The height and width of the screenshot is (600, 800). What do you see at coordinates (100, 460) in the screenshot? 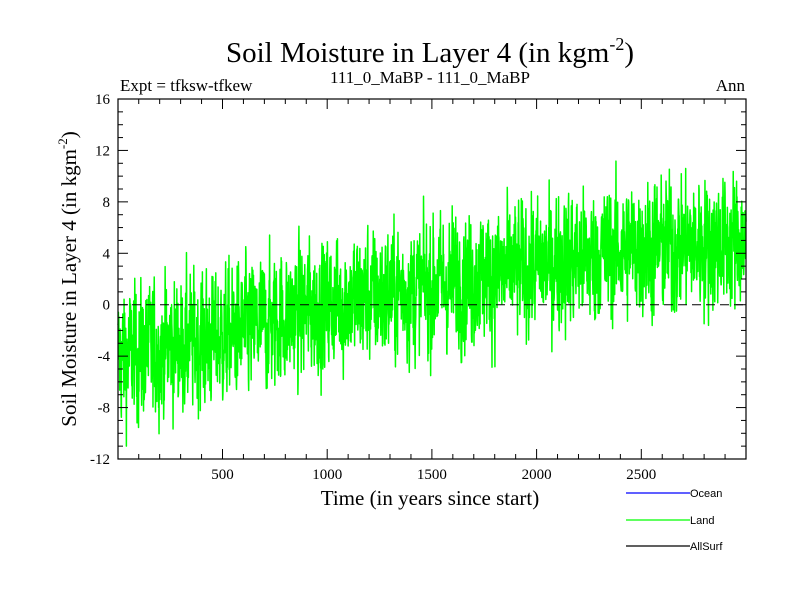
I see `y-tick-label: -12` at bounding box center [100, 460].